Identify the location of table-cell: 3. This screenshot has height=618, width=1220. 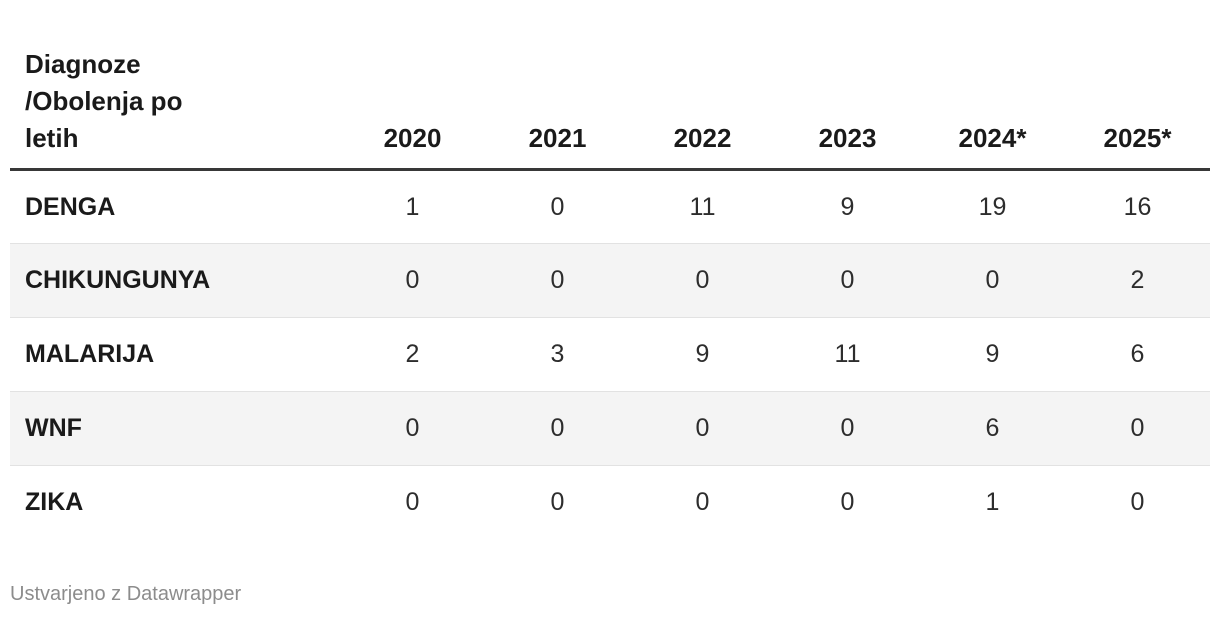
(557, 354).